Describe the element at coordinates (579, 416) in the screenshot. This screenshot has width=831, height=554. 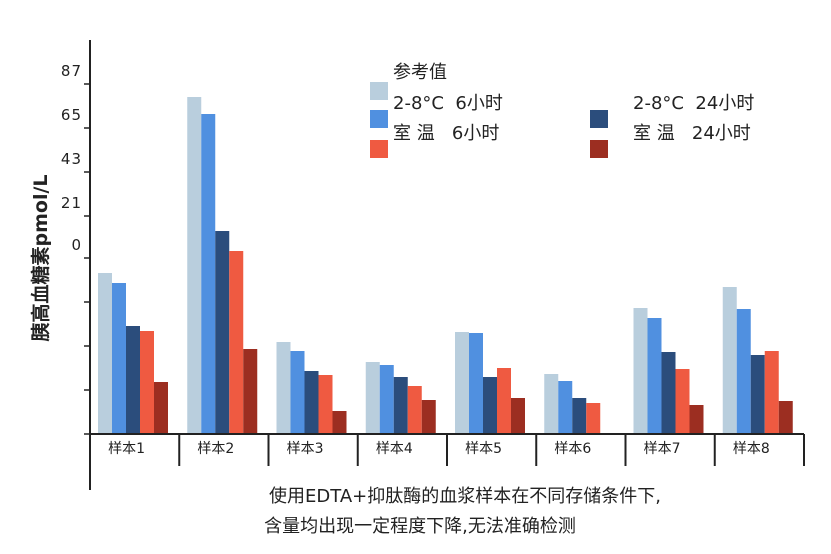
I see `bar-3-样本6` at that location.